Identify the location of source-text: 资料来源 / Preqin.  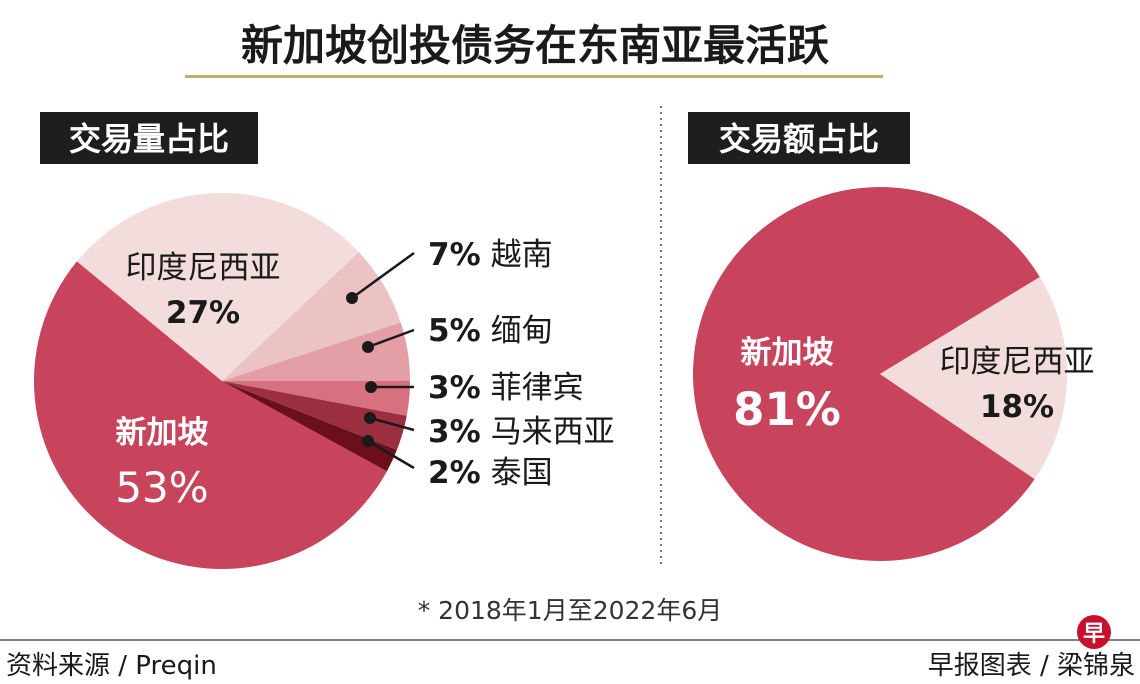
(111, 666).